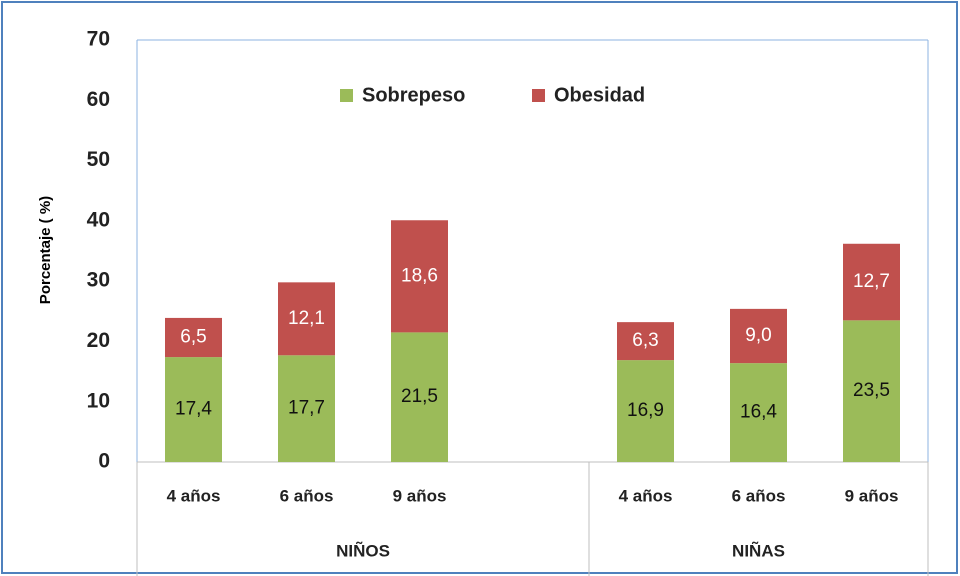 The width and height of the screenshot is (960, 576). I want to click on group-label: NIÑOS, so click(363, 550).